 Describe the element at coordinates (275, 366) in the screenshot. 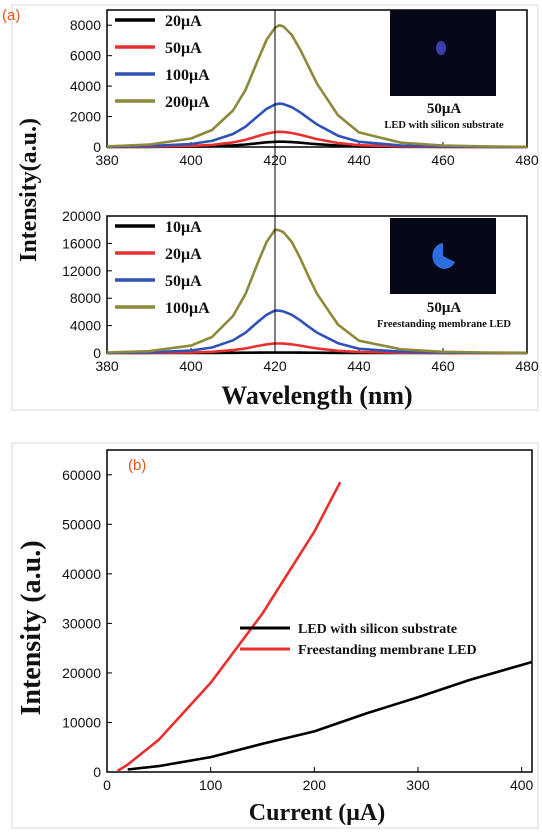

I see `x-tick-label: 420` at that location.